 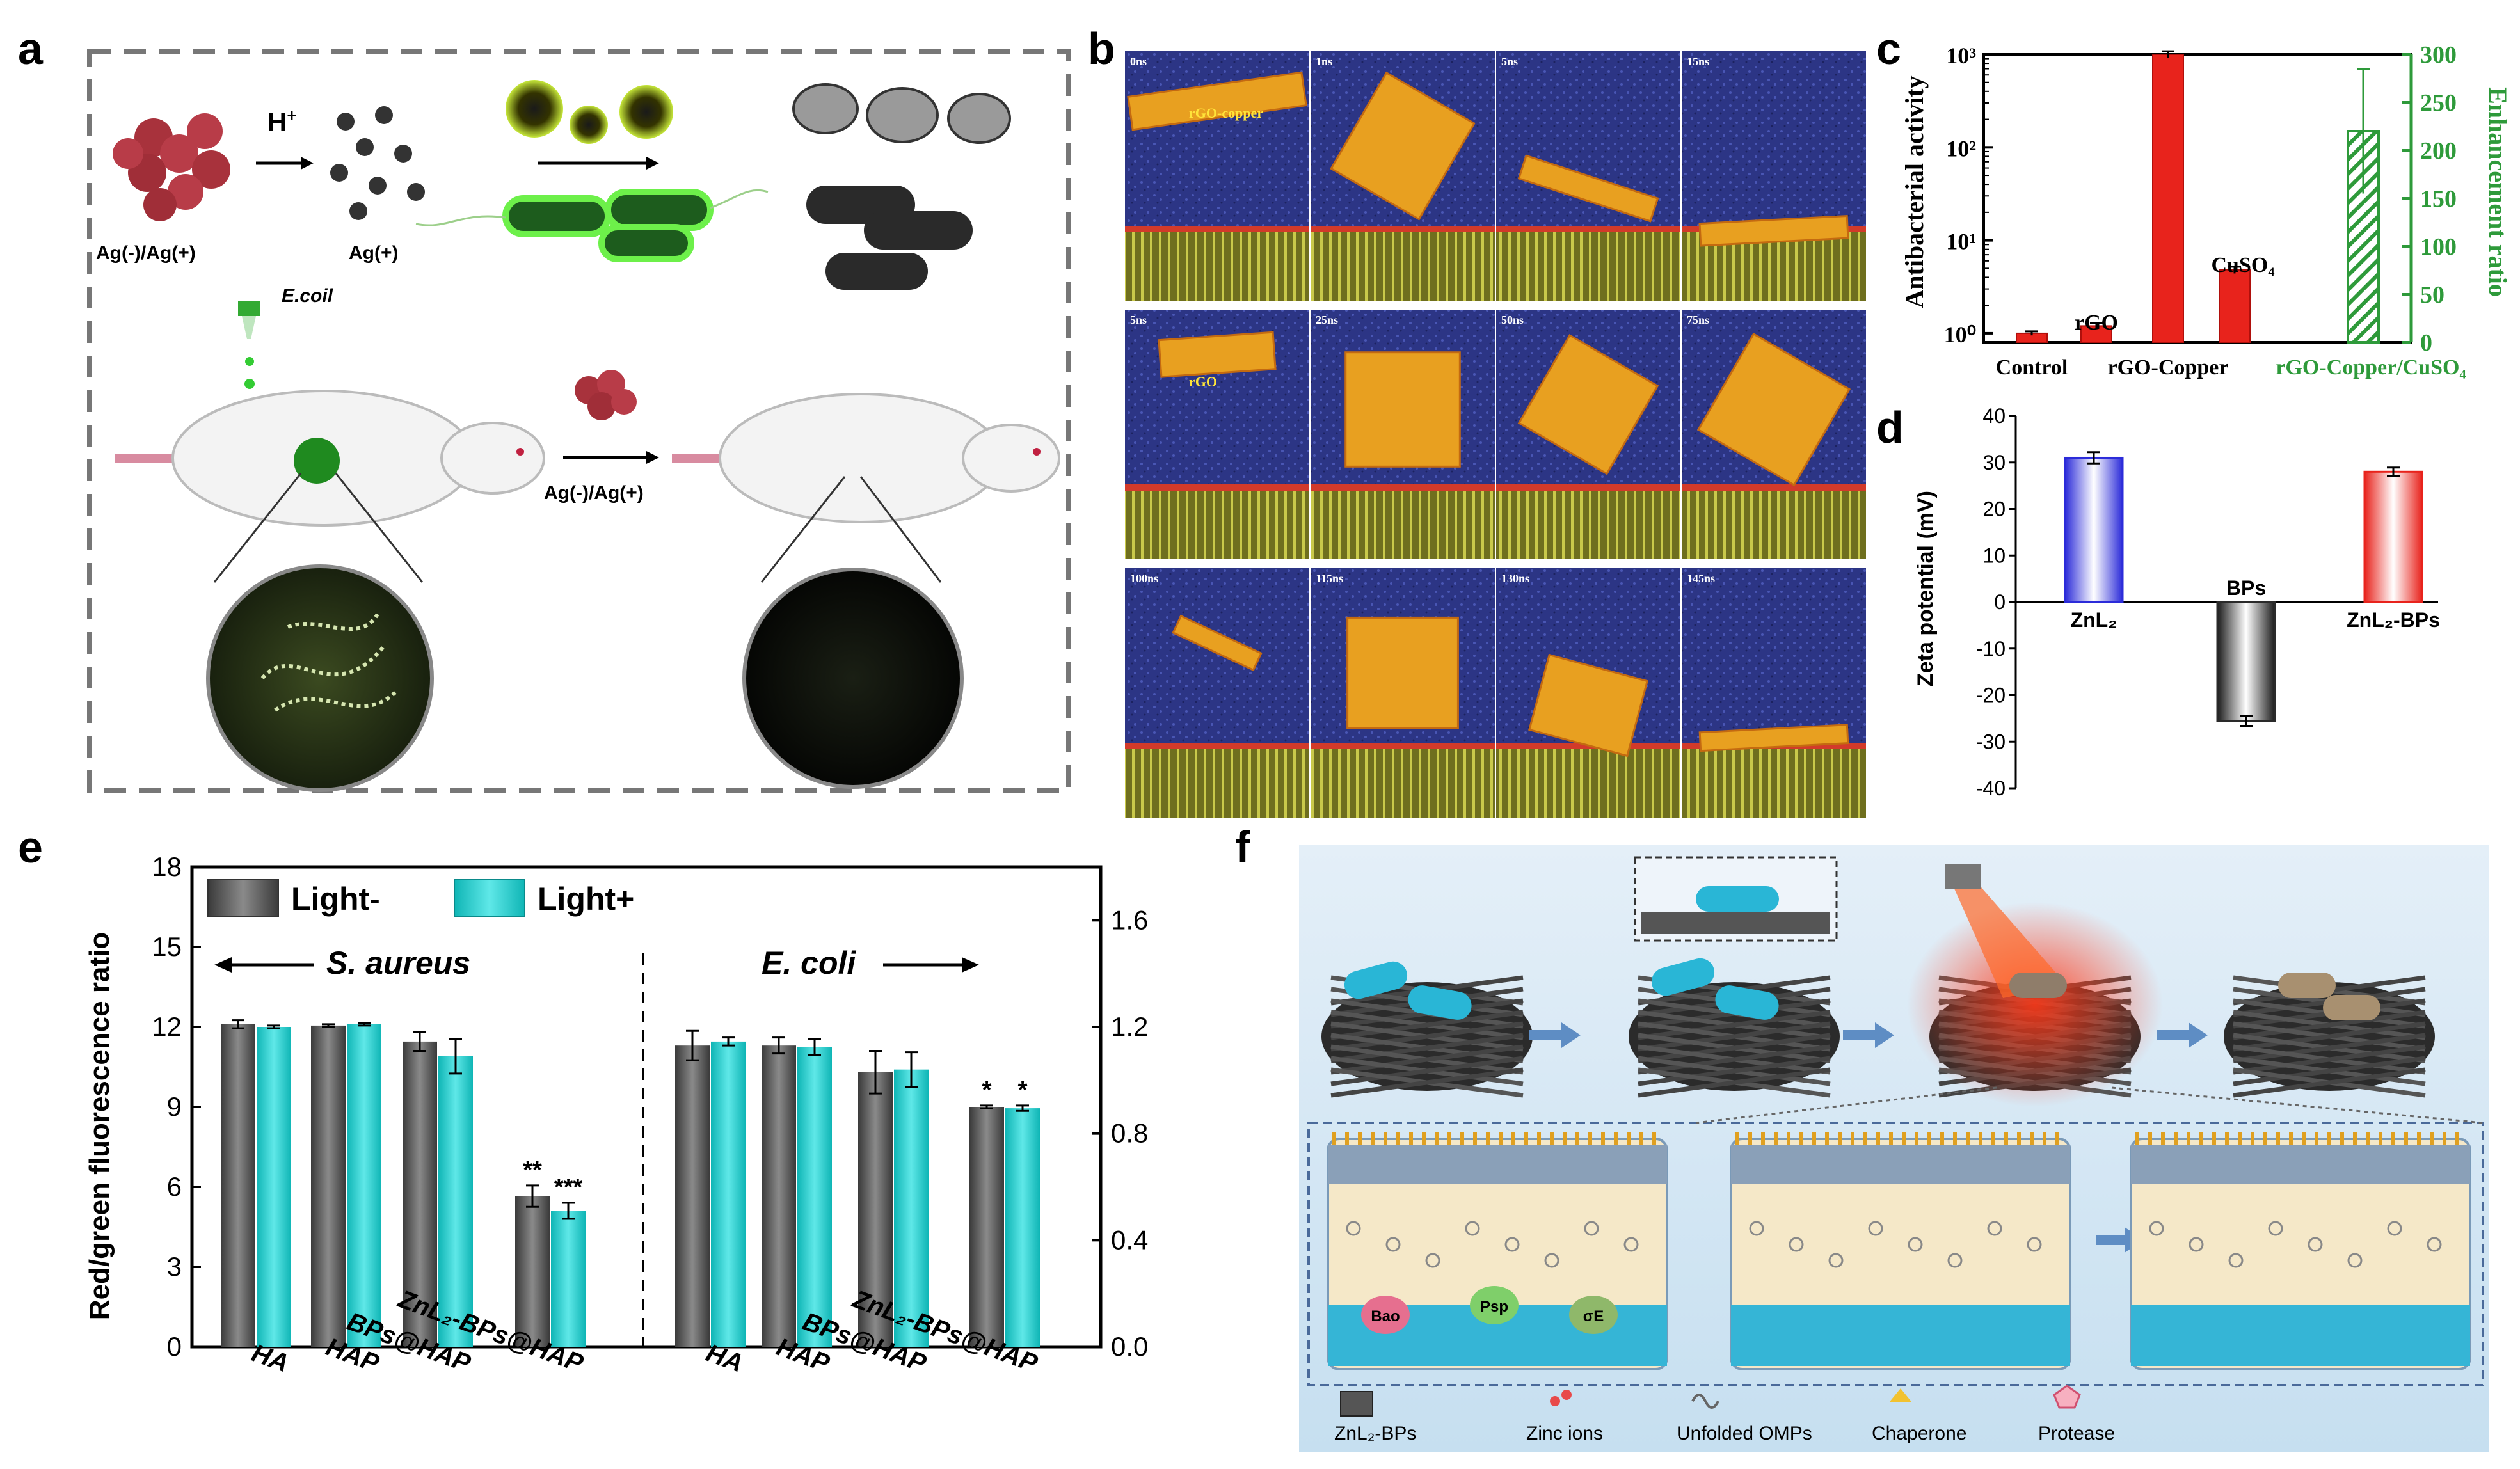 I want to click on e-legend-label: Light+, so click(x=586, y=899).